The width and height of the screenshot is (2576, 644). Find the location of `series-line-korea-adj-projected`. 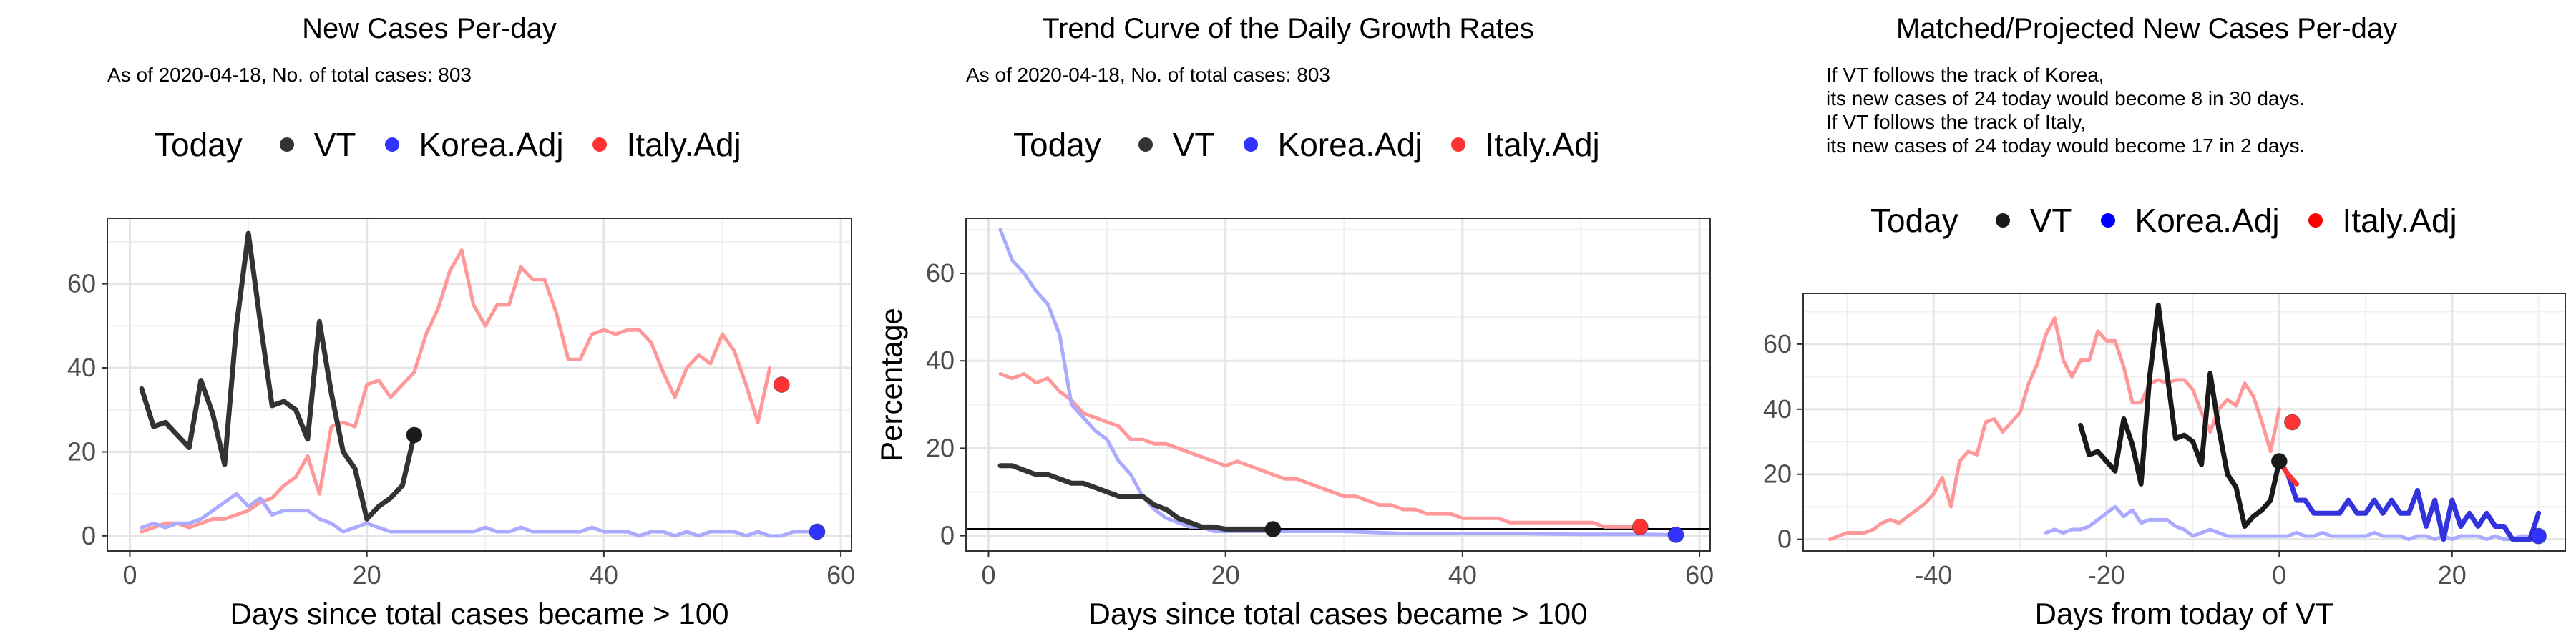

series-line-korea-adj-projected is located at coordinates (2409, 500).